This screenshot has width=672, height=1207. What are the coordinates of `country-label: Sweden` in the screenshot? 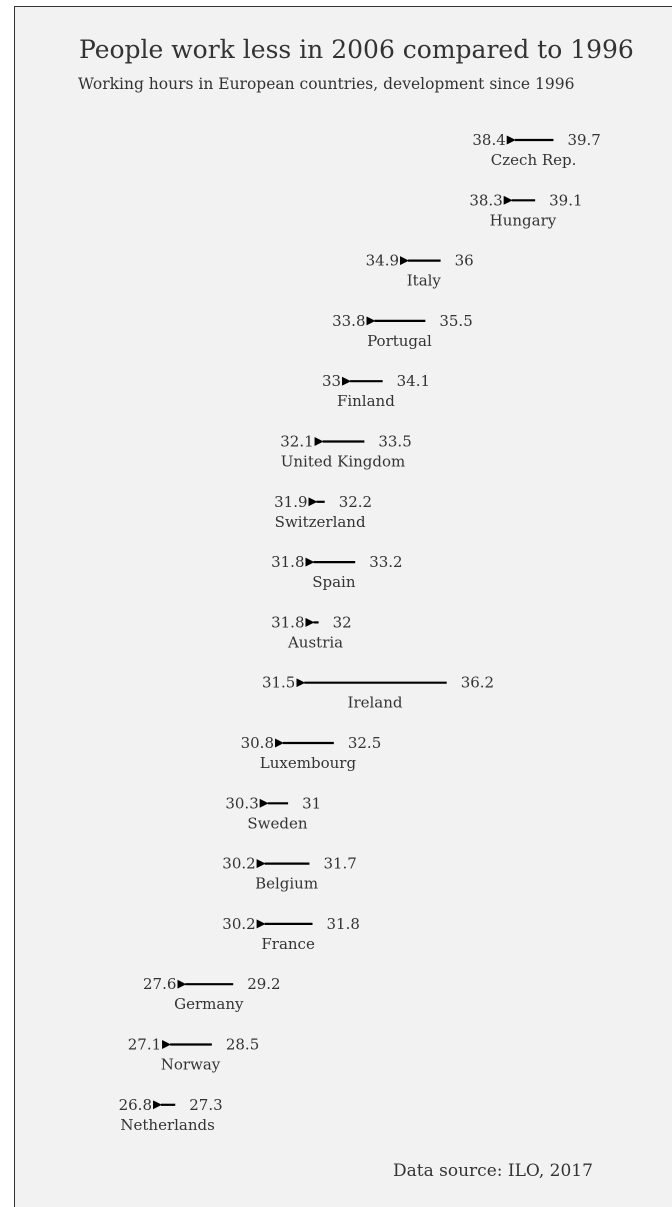 It's located at (277, 823).